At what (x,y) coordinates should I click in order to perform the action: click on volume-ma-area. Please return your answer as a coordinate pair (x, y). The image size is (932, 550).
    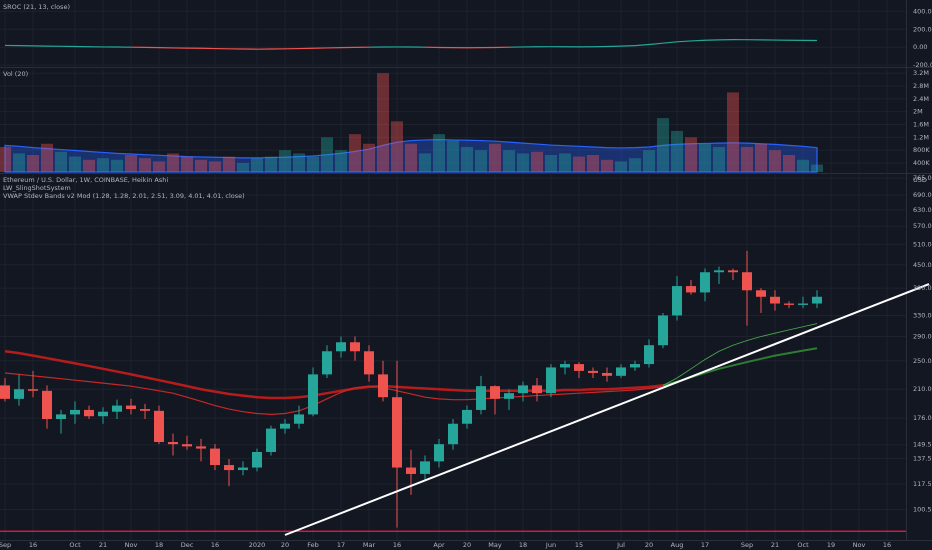
    Looking at the image, I should click on (411, 155).